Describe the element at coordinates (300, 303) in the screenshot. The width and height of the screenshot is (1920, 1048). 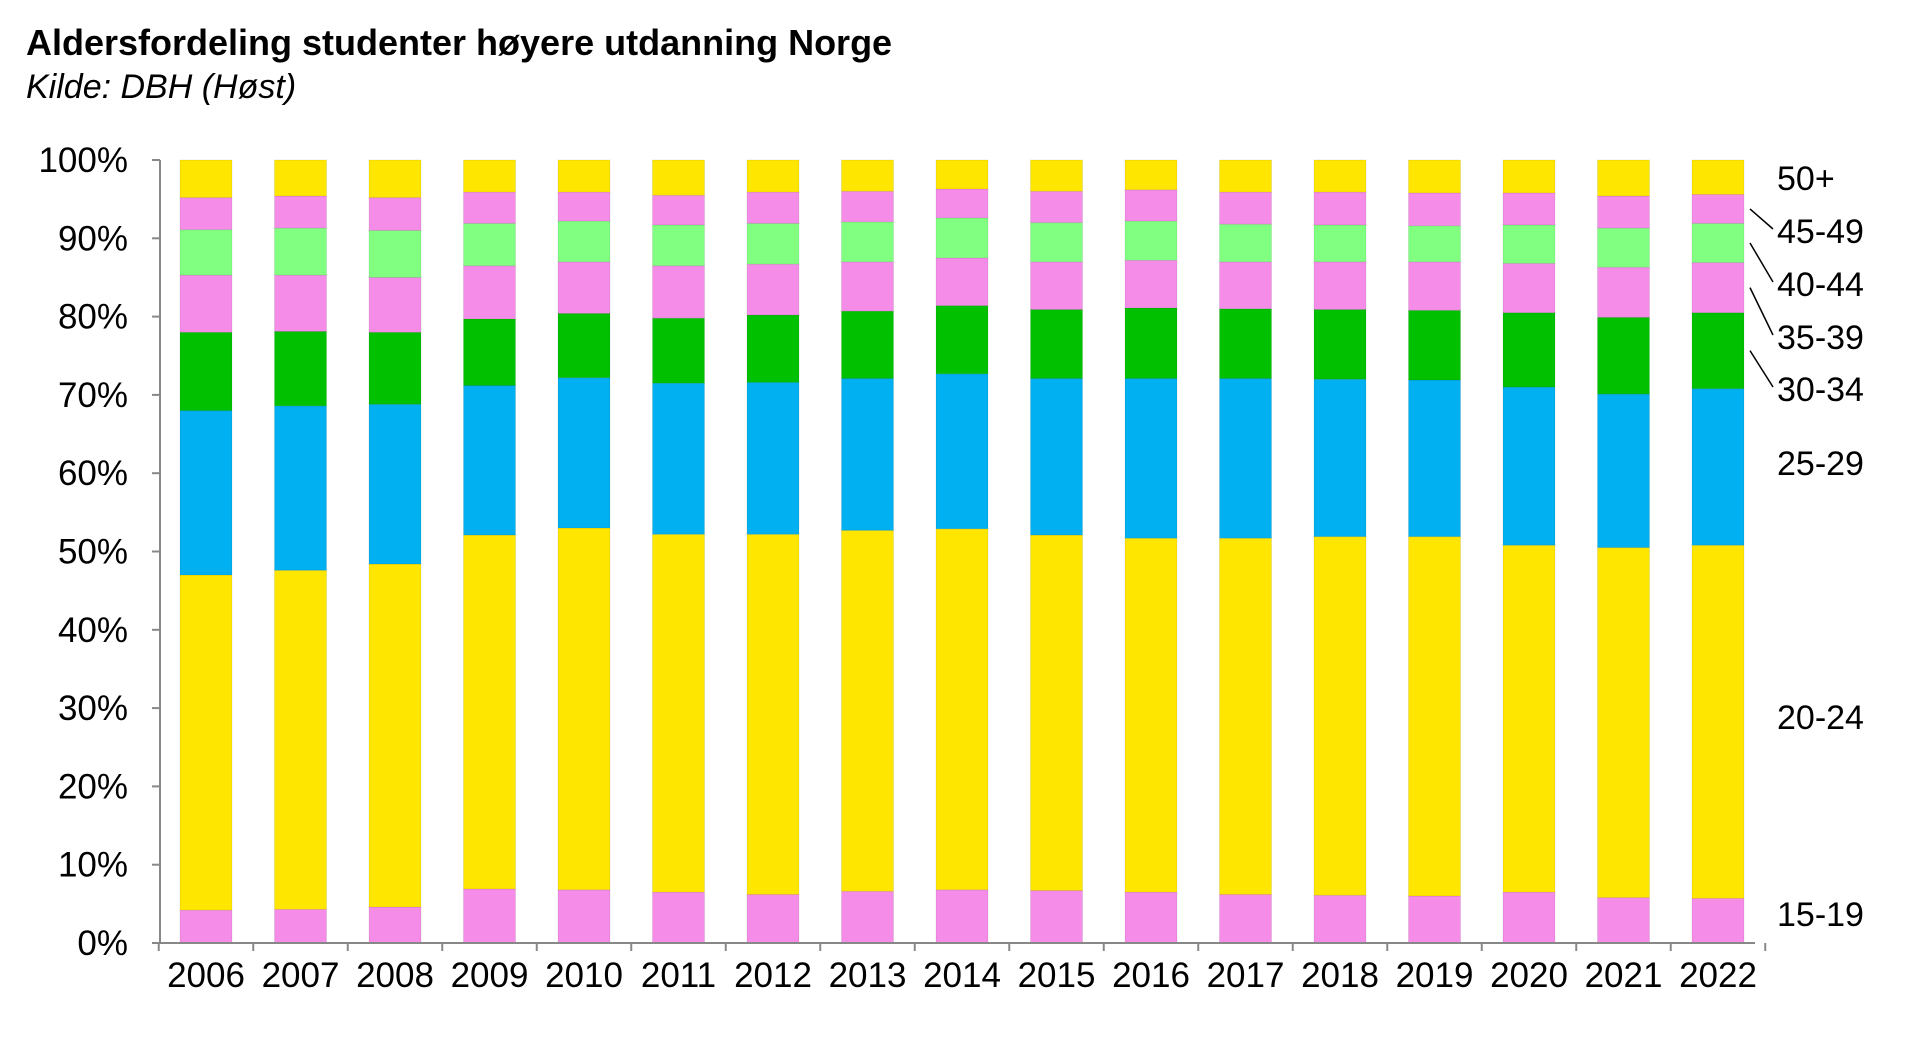
I see `bar-segment-35-39-2007` at that location.